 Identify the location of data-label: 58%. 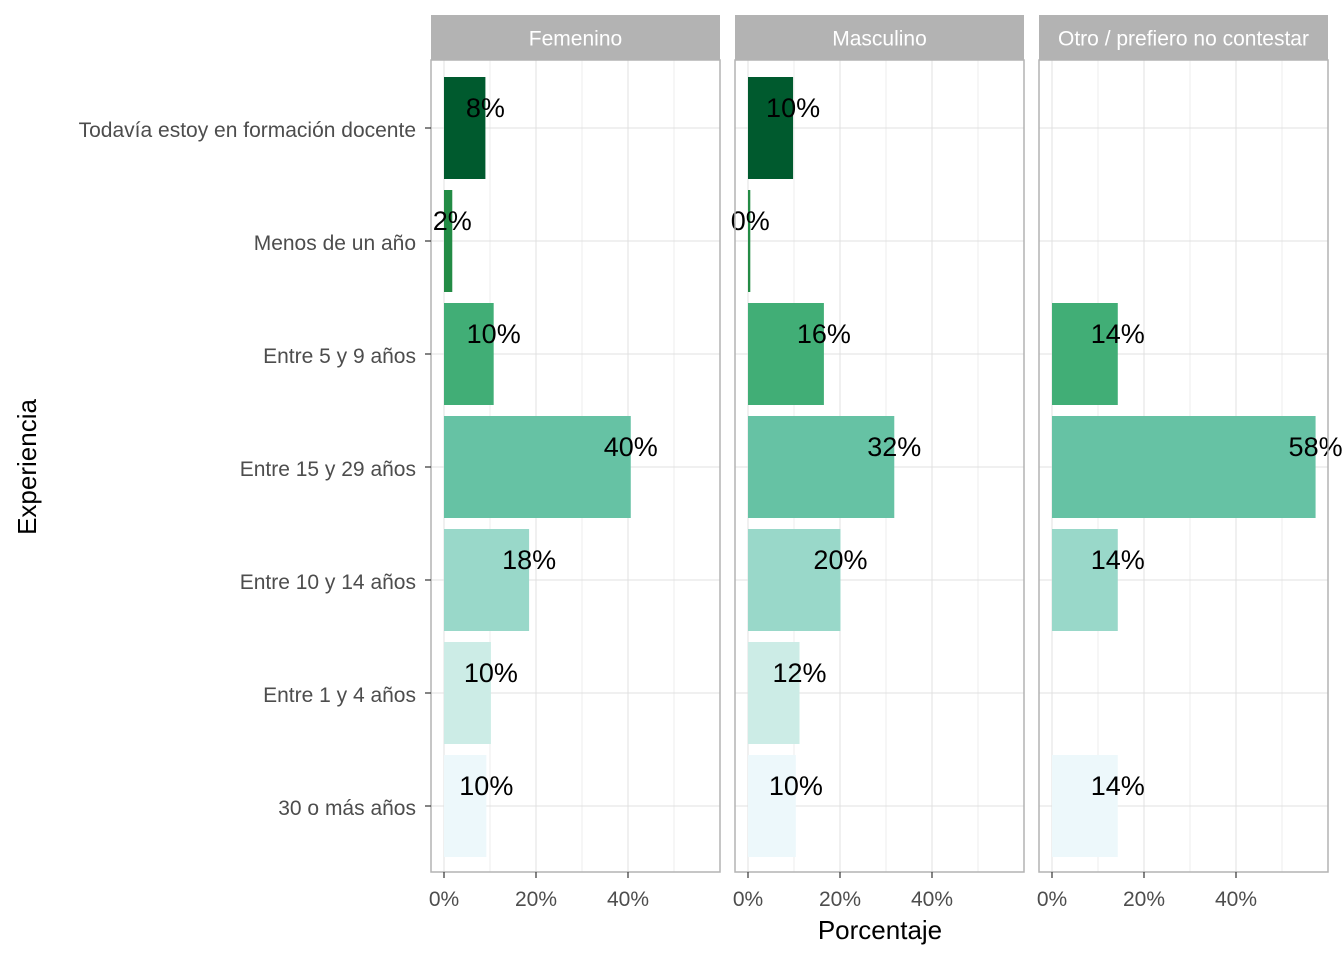
(1316, 447).